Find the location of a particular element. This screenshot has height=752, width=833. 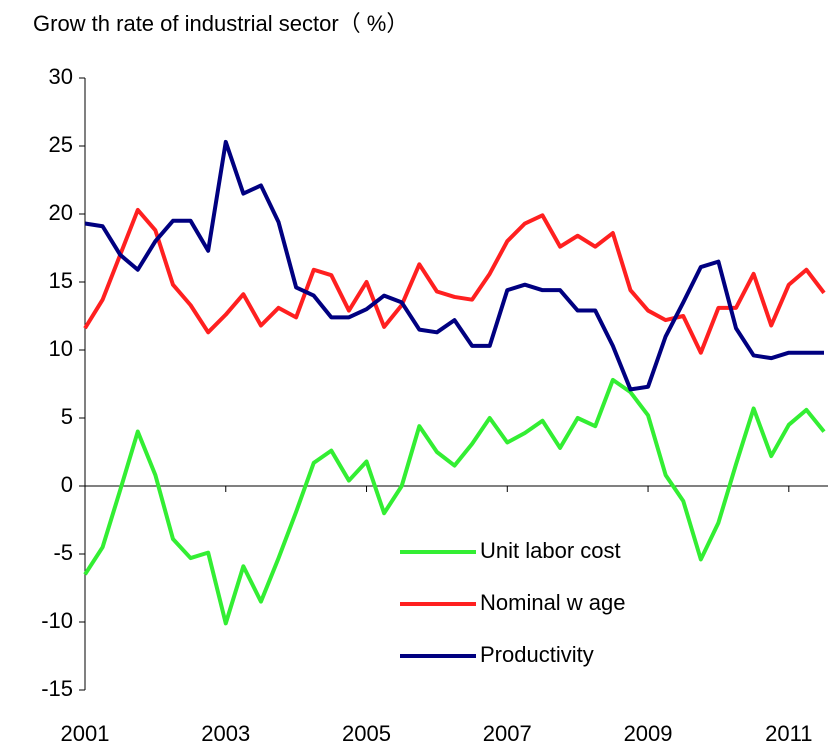

x-tick-label: 2007 is located at coordinates (507, 733).